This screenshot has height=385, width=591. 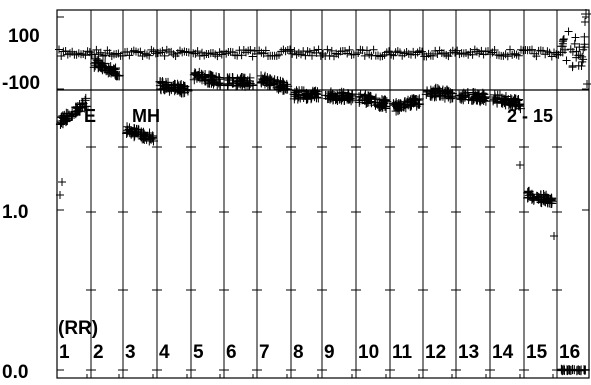 What do you see at coordinates (231, 352) in the screenshot?
I see `band-label-6: 6` at bounding box center [231, 352].